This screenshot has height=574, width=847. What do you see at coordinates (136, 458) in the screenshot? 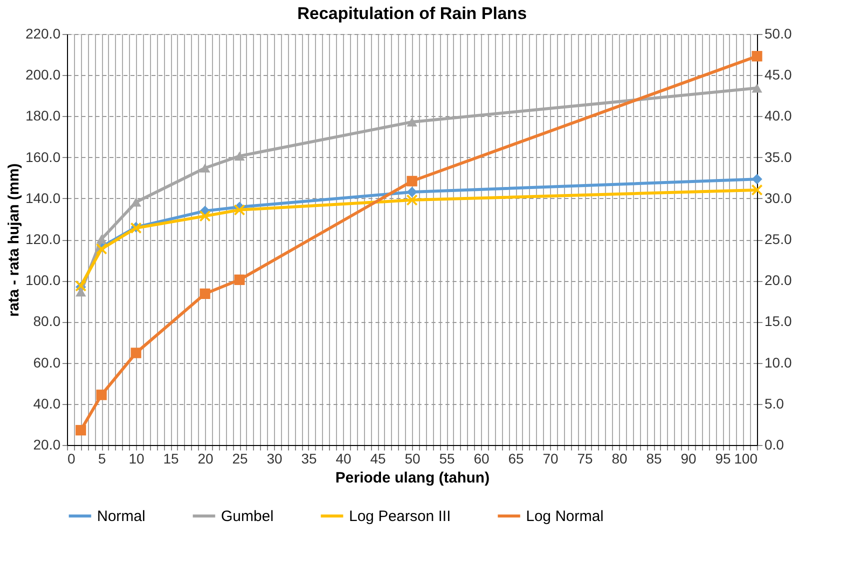
I see `x-tick-label: 10` at bounding box center [136, 458].